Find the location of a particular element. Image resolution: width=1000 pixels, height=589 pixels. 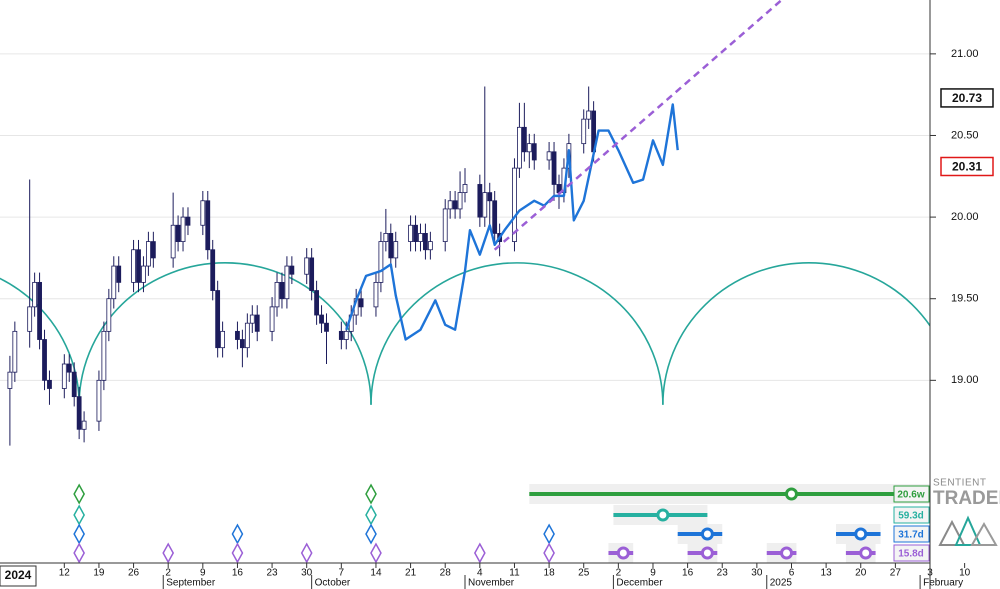

x-tick-label: 18 is located at coordinates (550, 573).